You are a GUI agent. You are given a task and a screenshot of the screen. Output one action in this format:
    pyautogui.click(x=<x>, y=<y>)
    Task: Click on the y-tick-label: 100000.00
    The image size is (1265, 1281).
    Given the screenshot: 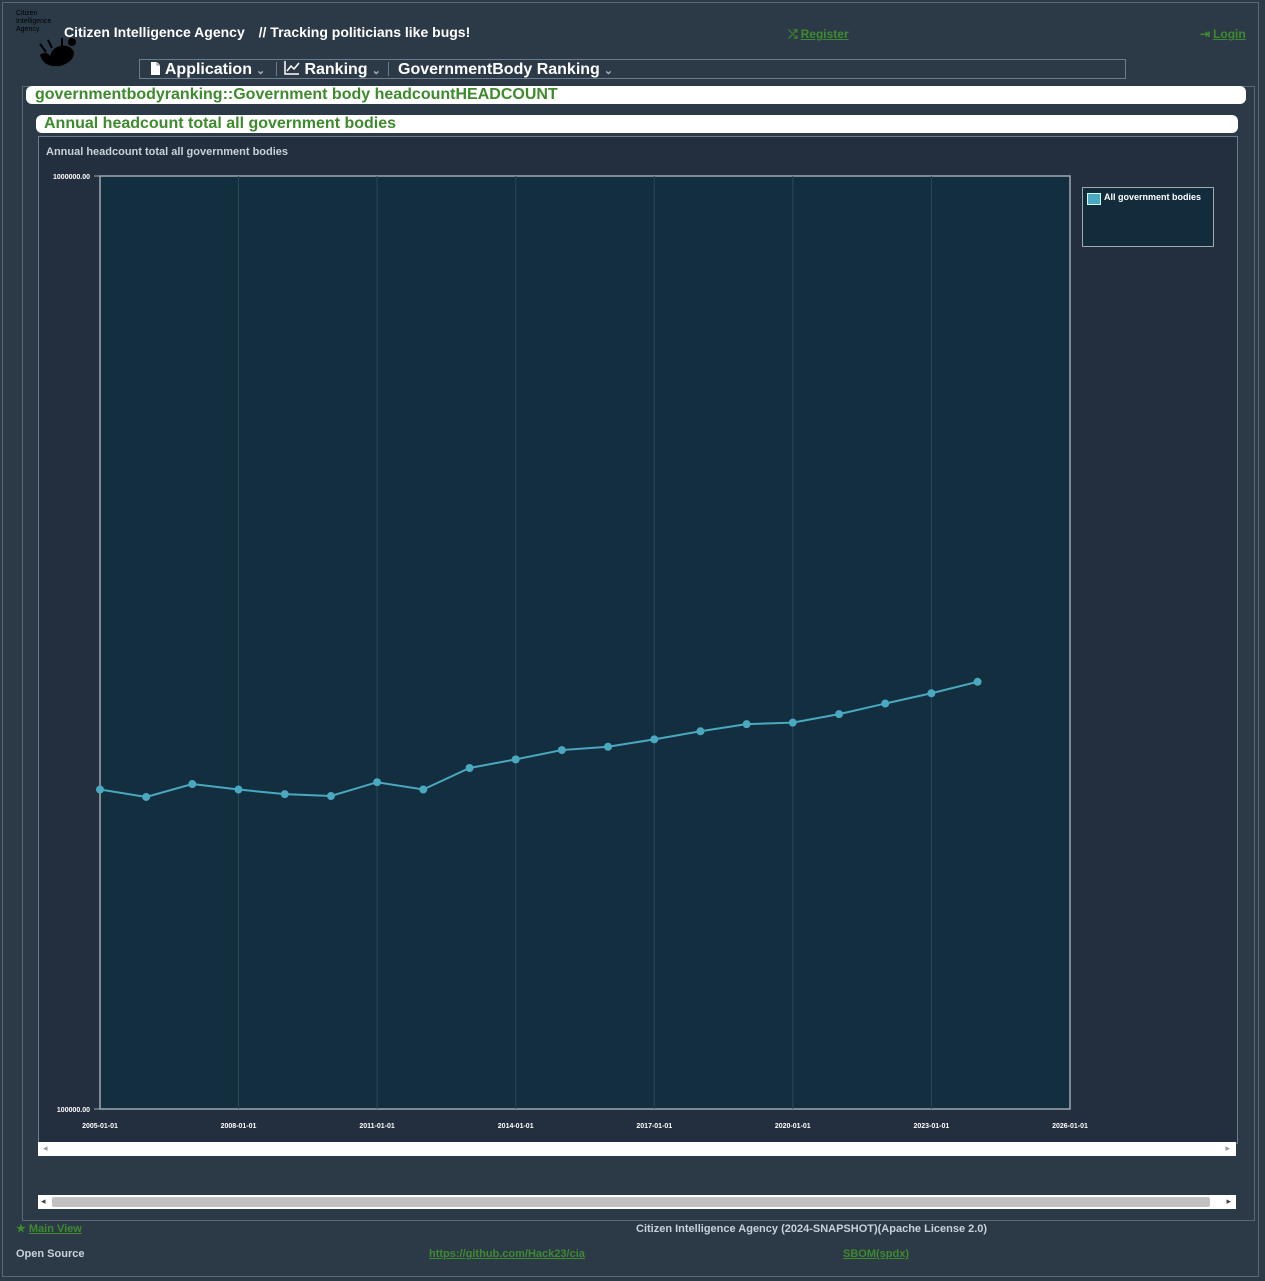 What is the action you would take?
    pyautogui.click(x=73, y=1110)
    